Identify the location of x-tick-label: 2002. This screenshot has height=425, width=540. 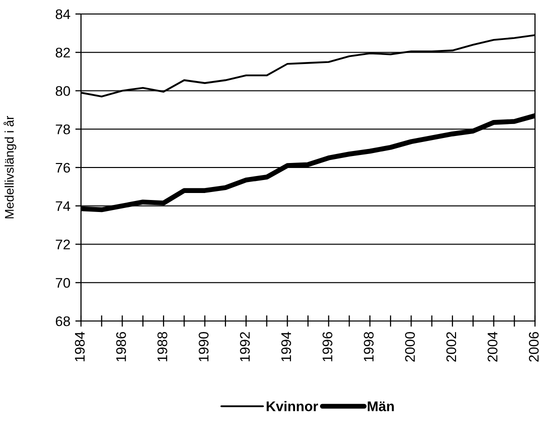
(451, 347).